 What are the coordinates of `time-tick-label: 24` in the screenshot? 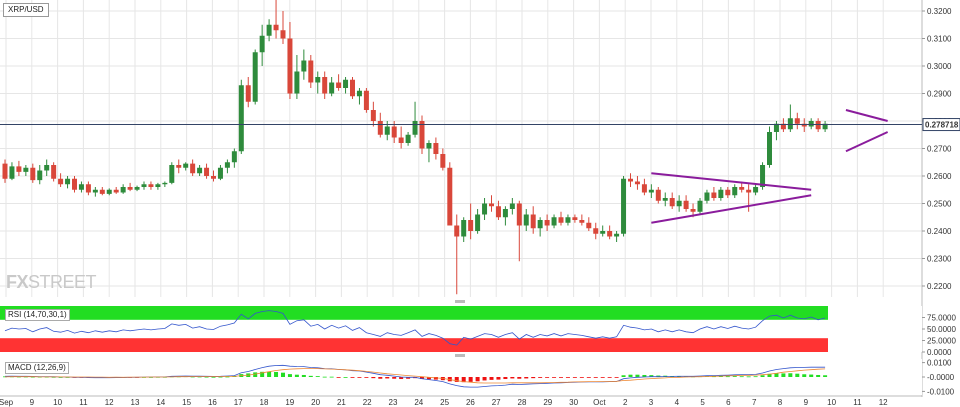 It's located at (418, 402).